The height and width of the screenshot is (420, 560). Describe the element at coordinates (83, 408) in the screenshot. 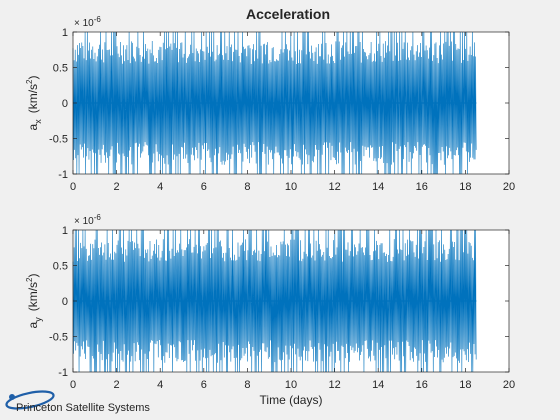

I see `company-name: Princeton Satellite Systems` at that location.